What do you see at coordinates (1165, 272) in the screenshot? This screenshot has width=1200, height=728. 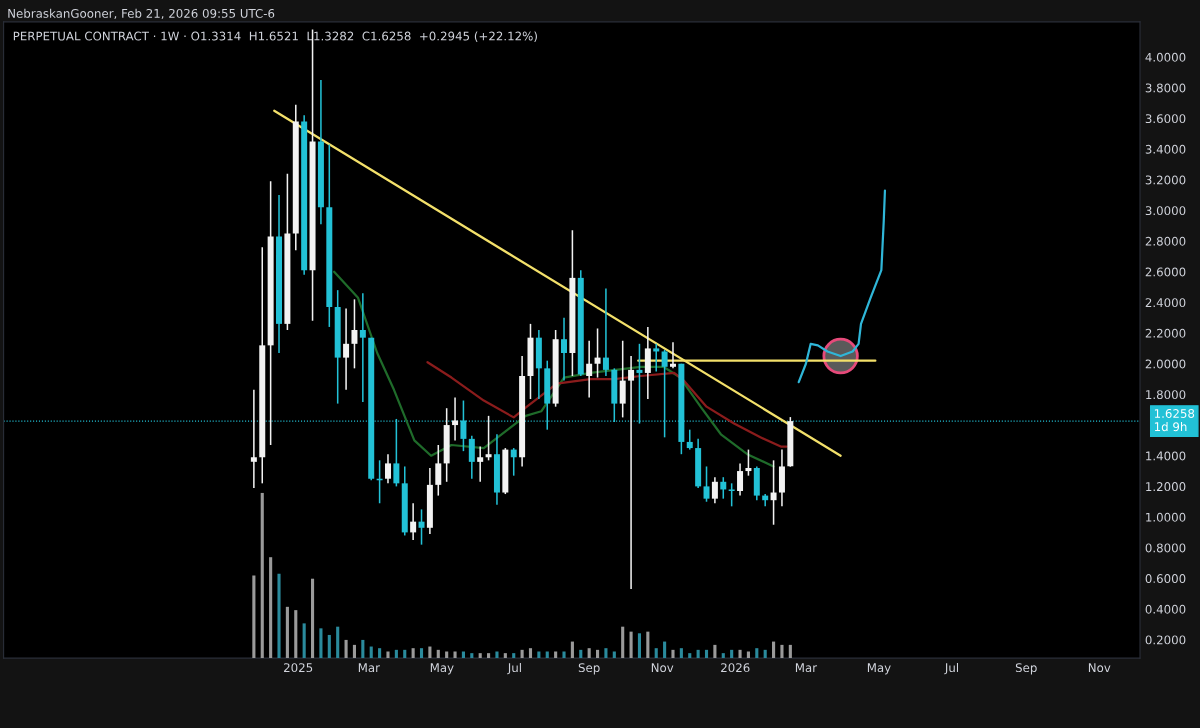 I see `y-tick-label: 2.6000` at bounding box center [1165, 272].